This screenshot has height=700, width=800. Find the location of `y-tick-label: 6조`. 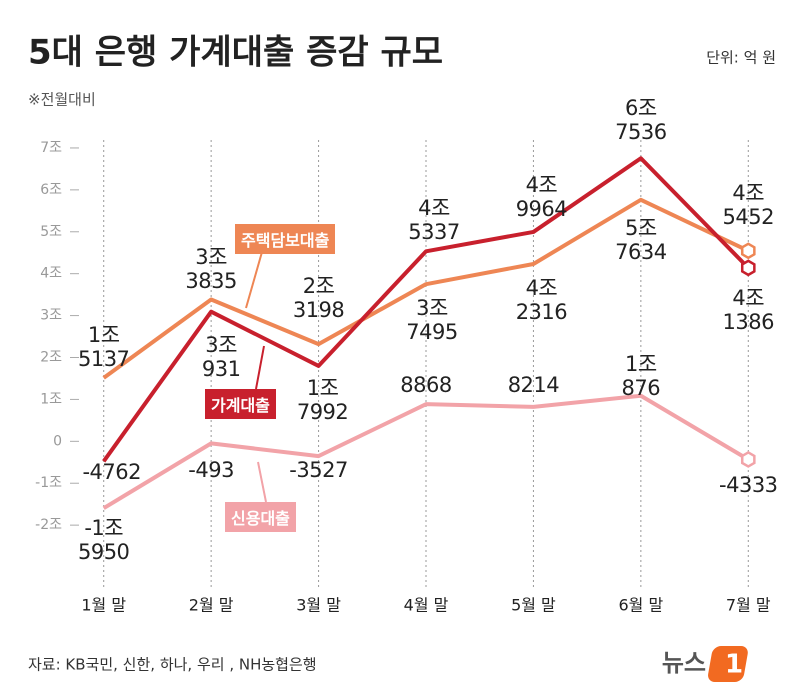

y-tick-label: 6조 is located at coordinates (51, 190).